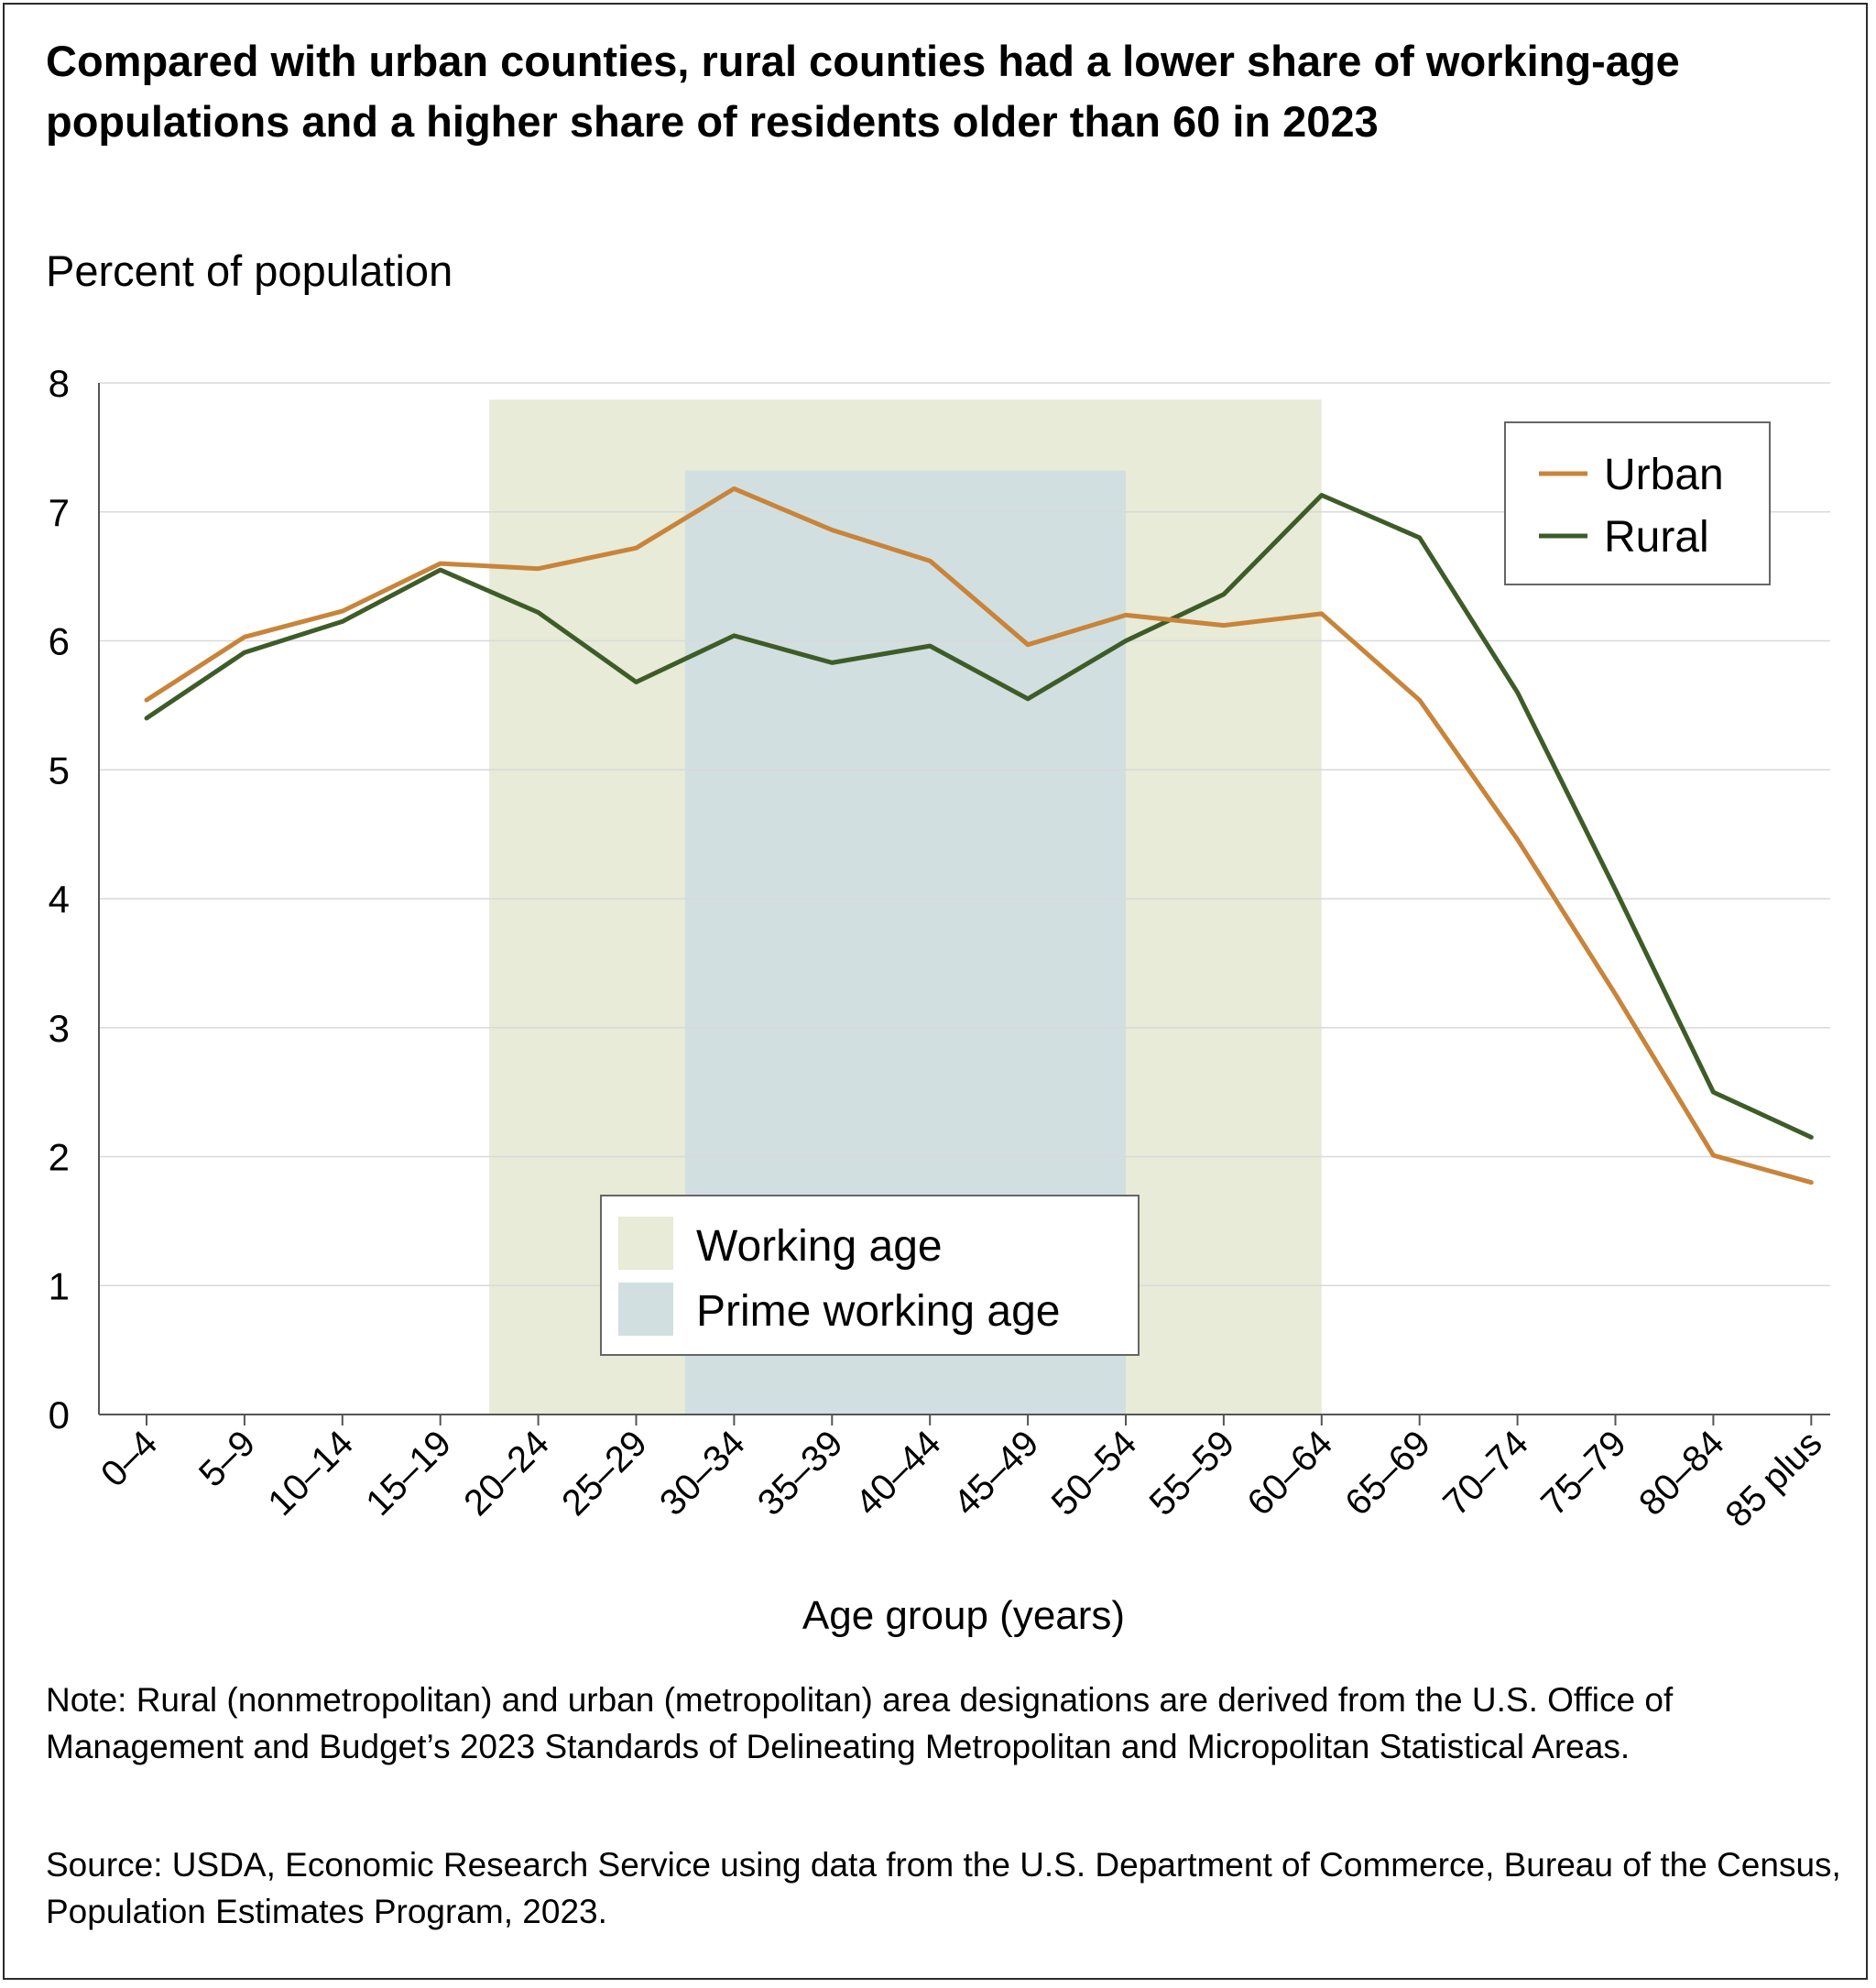 This screenshot has width=1876, height=1988. Describe the element at coordinates (645, 1243) in the screenshot. I see `legend-working-age-swatch` at that location.